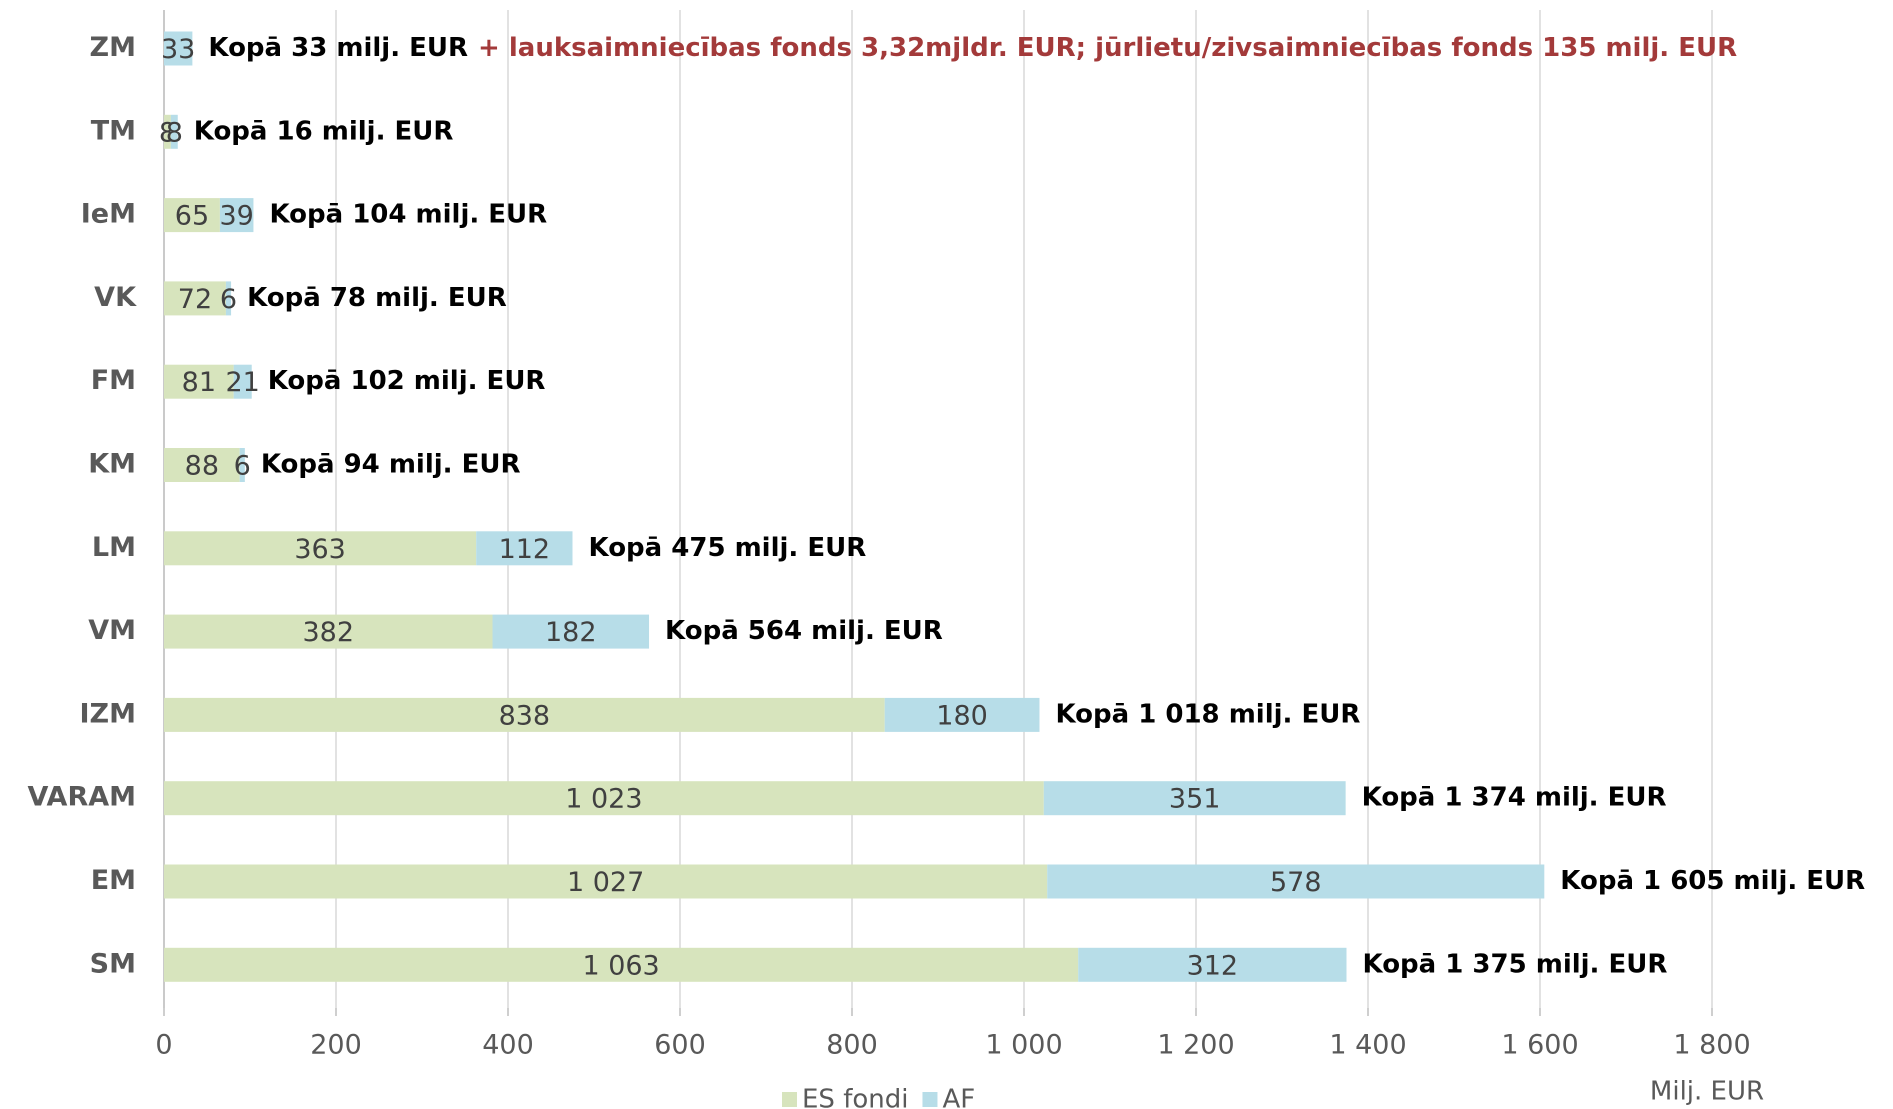 This screenshot has width=1893, height=1109. I want to click on total-label: Kopā 104 milj. EUR, so click(408, 215).